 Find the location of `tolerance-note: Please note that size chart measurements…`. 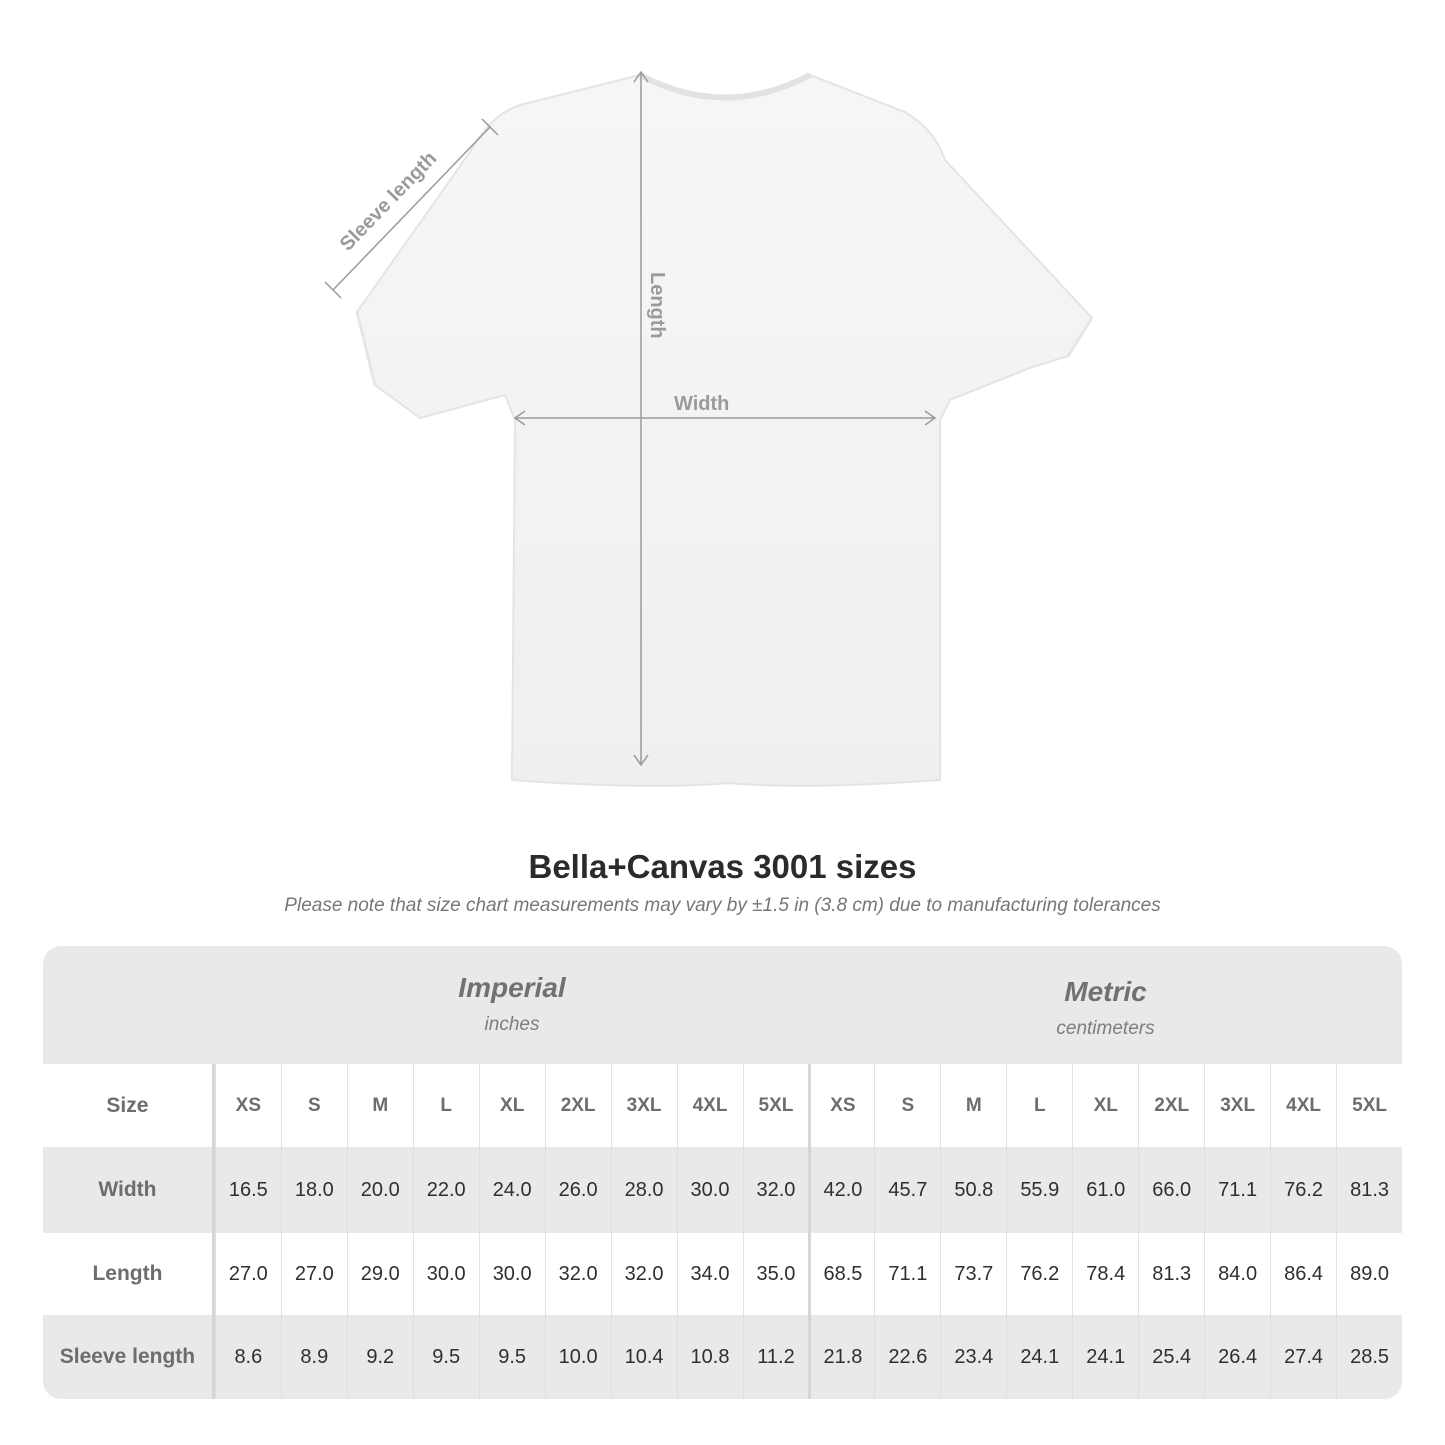

tolerance-note: Please note that size chart measurements… is located at coordinates (722, 905).